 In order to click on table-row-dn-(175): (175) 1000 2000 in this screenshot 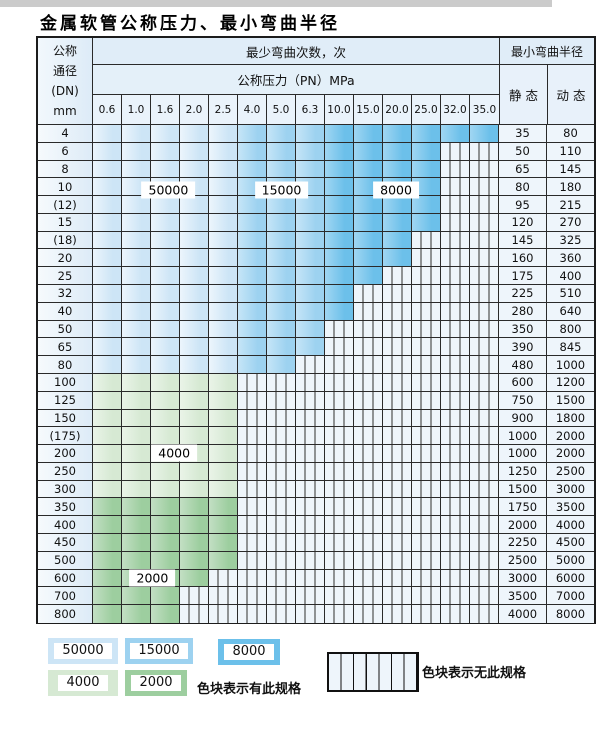, I will do `click(316, 436)`.